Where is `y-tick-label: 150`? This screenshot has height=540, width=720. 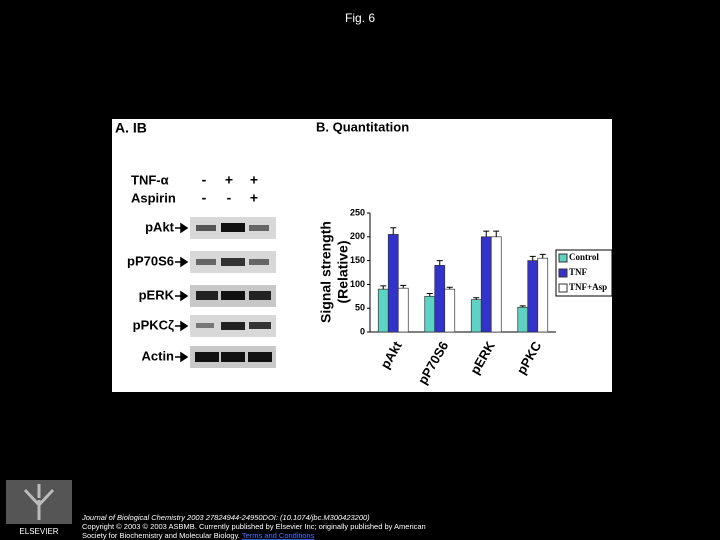
y-tick-label: 150 is located at coordinates (357, 260).